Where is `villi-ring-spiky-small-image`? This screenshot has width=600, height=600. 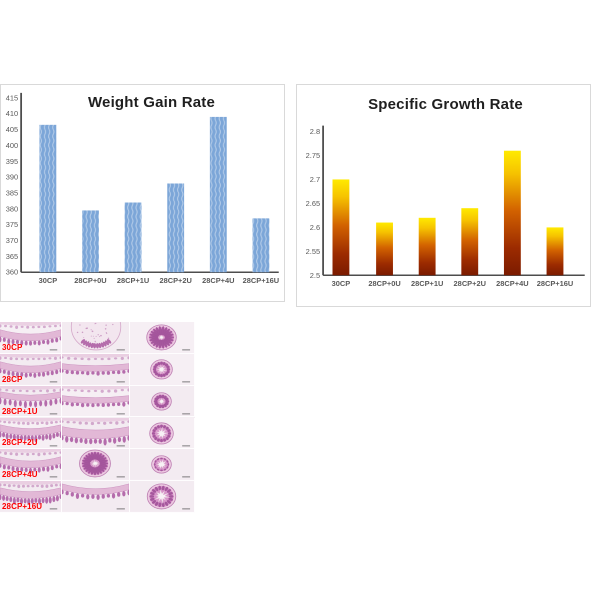
villi-ring-spiky-small-image is located at coordinates (162, 465).